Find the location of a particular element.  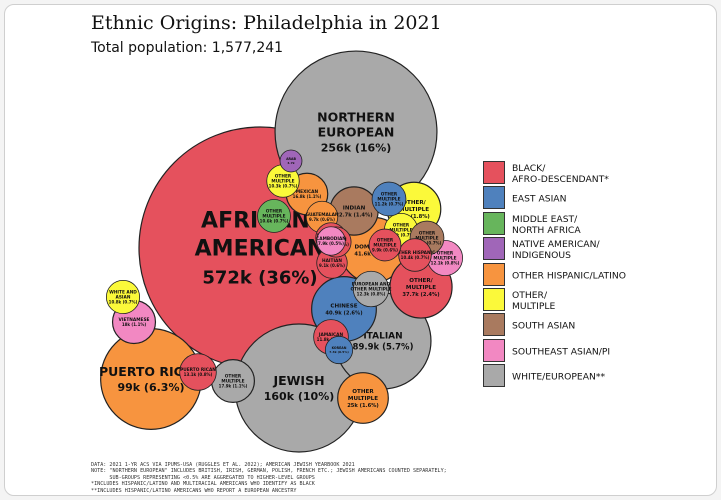

bubble-label: INDIAN is located at coordinates (354, 209).